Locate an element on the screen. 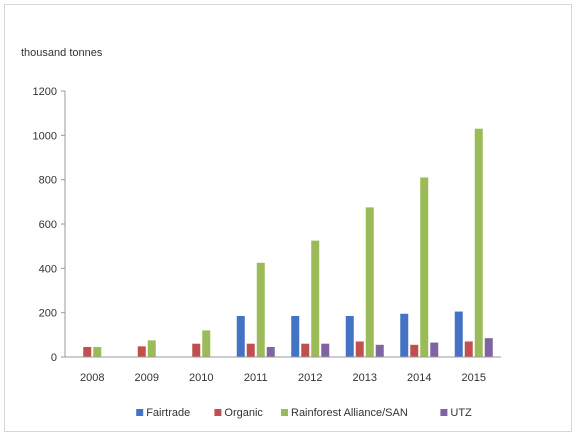  x-axis: 2008 2009 2010 2011 2012 2013 2014 2015 is located at coordinates (283, 370).